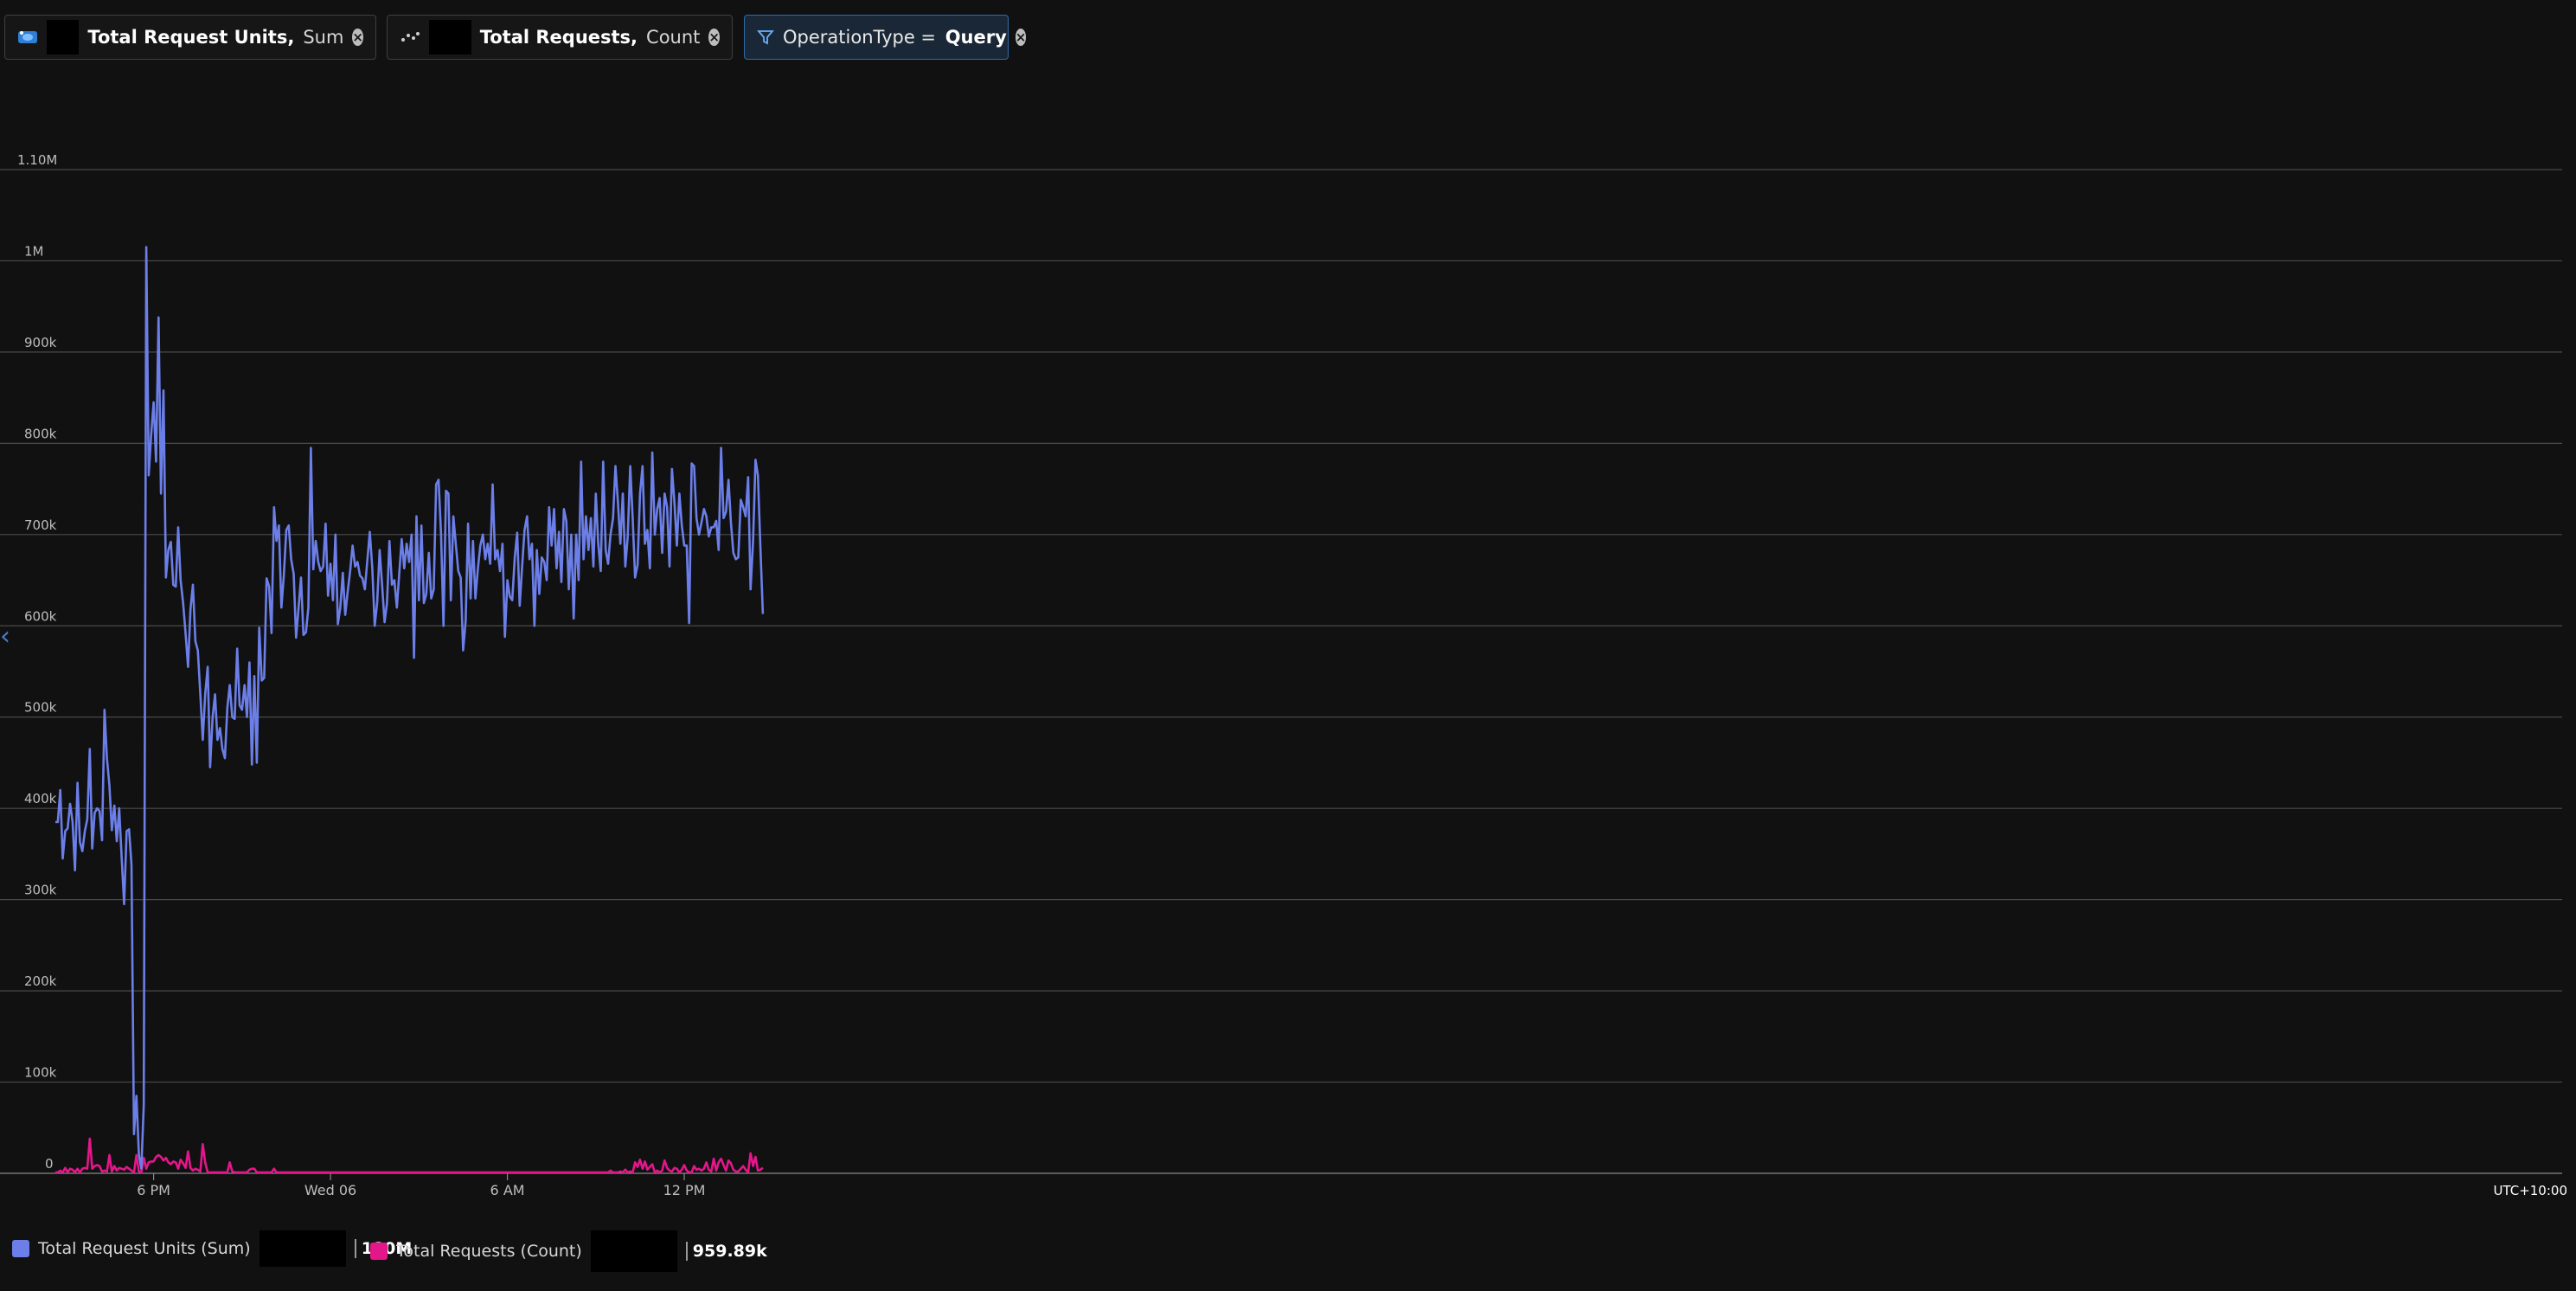 The height and width of the screenshot is (1291, 2576). What do you see at coordinates (144, 1248) in the screenshot?
I see `legend-label: Total Request Units (Sum)` at bounding box center [144, 1248].